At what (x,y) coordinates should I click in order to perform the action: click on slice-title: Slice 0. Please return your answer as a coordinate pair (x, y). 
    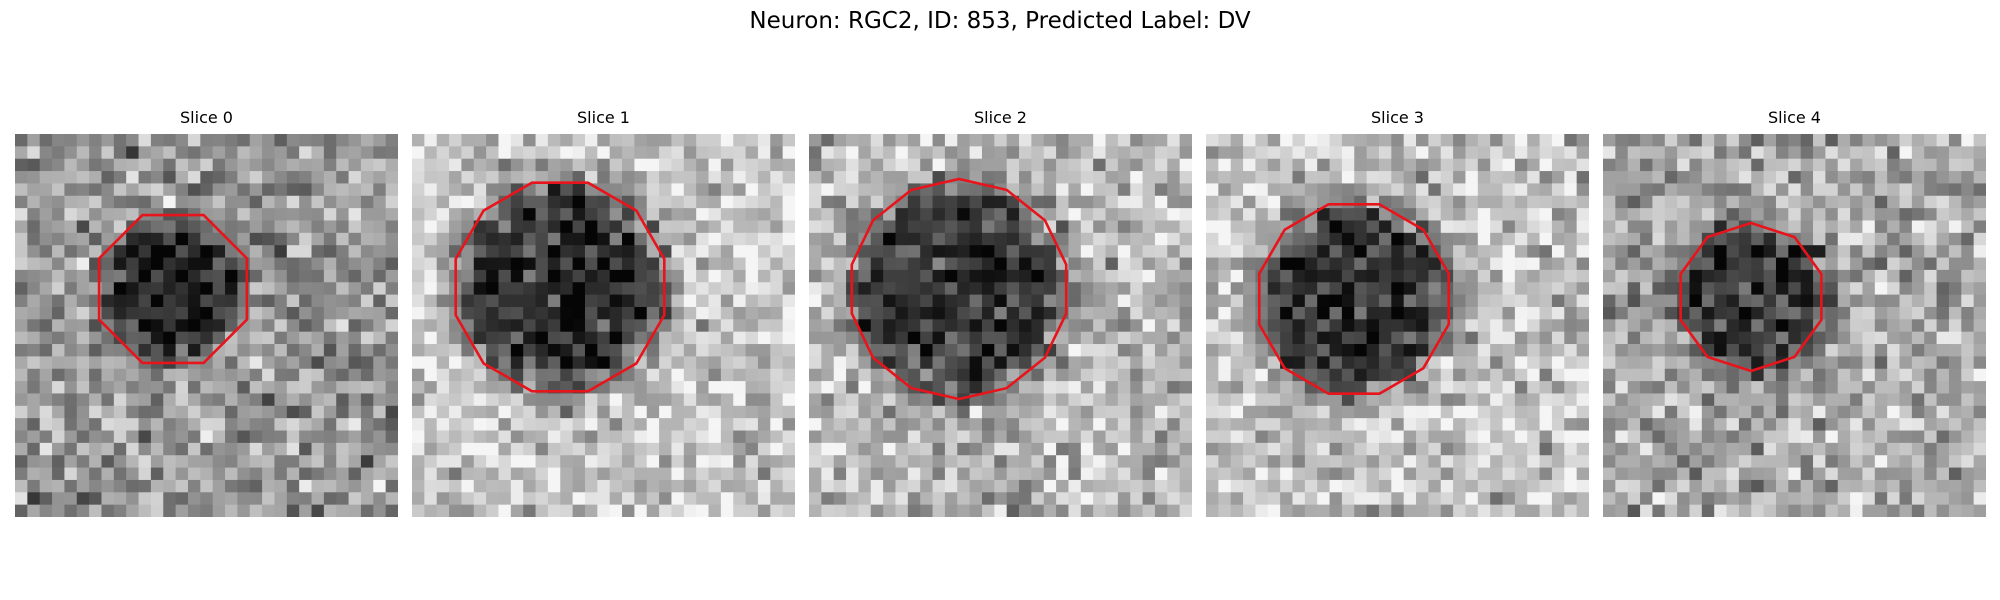
    Looking at the image, I should click on (206, 117).